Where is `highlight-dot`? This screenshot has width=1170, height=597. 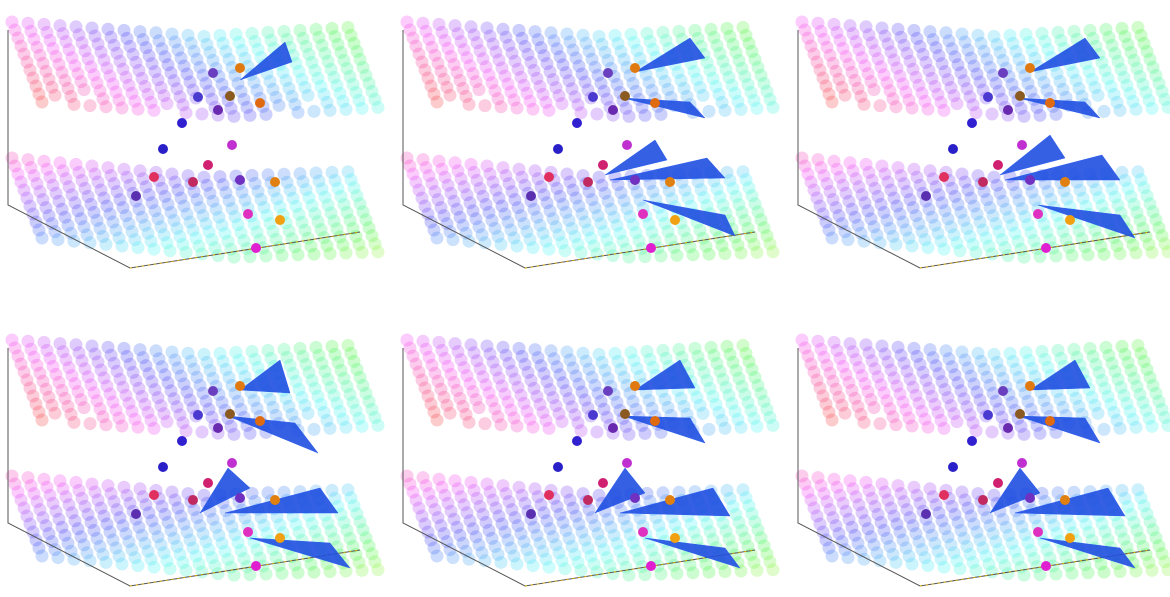
highlight-dot is located at coordinates (193, 500).